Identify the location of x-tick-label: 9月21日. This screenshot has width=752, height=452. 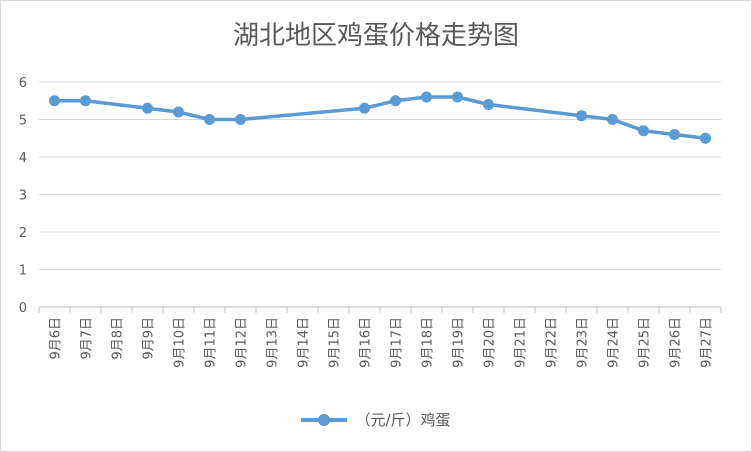
(521, 342).